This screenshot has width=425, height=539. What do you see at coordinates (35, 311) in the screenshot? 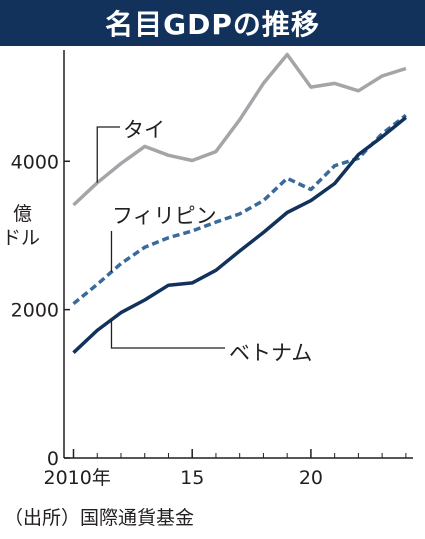
I see `y-tick-label: 2000` at bounding box center [35, 311].